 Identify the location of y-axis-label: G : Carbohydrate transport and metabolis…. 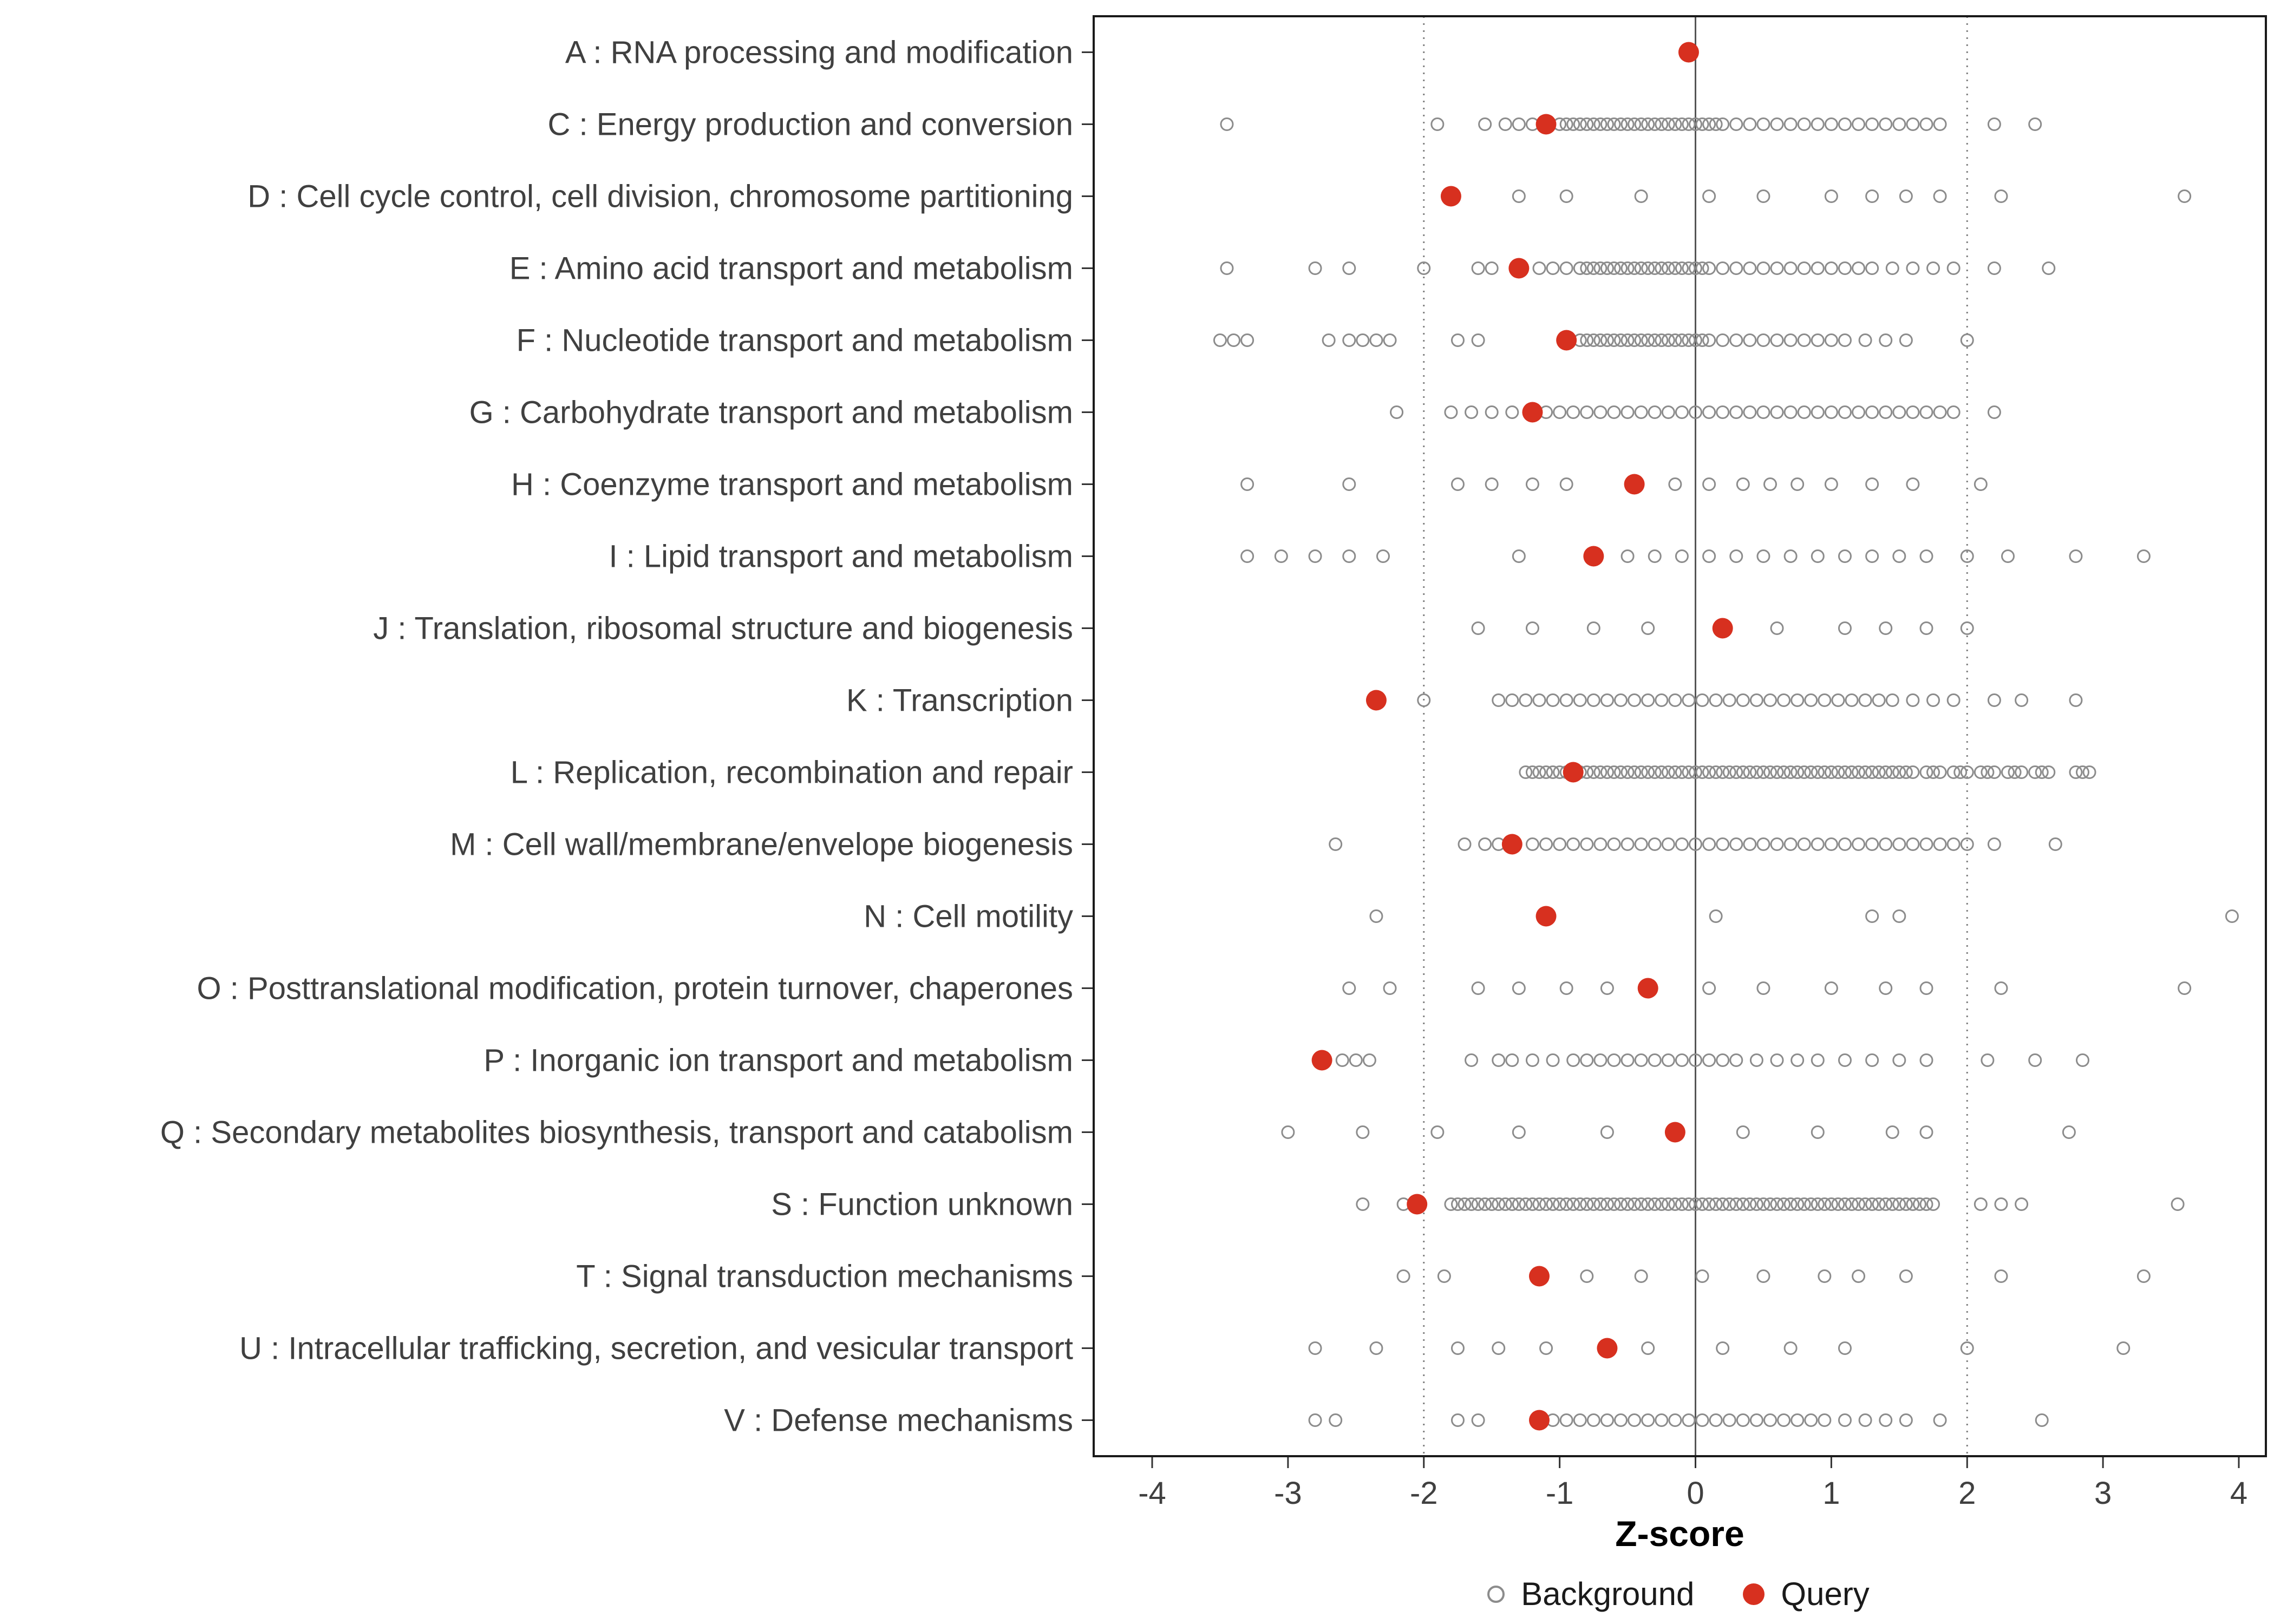
(771, 412).